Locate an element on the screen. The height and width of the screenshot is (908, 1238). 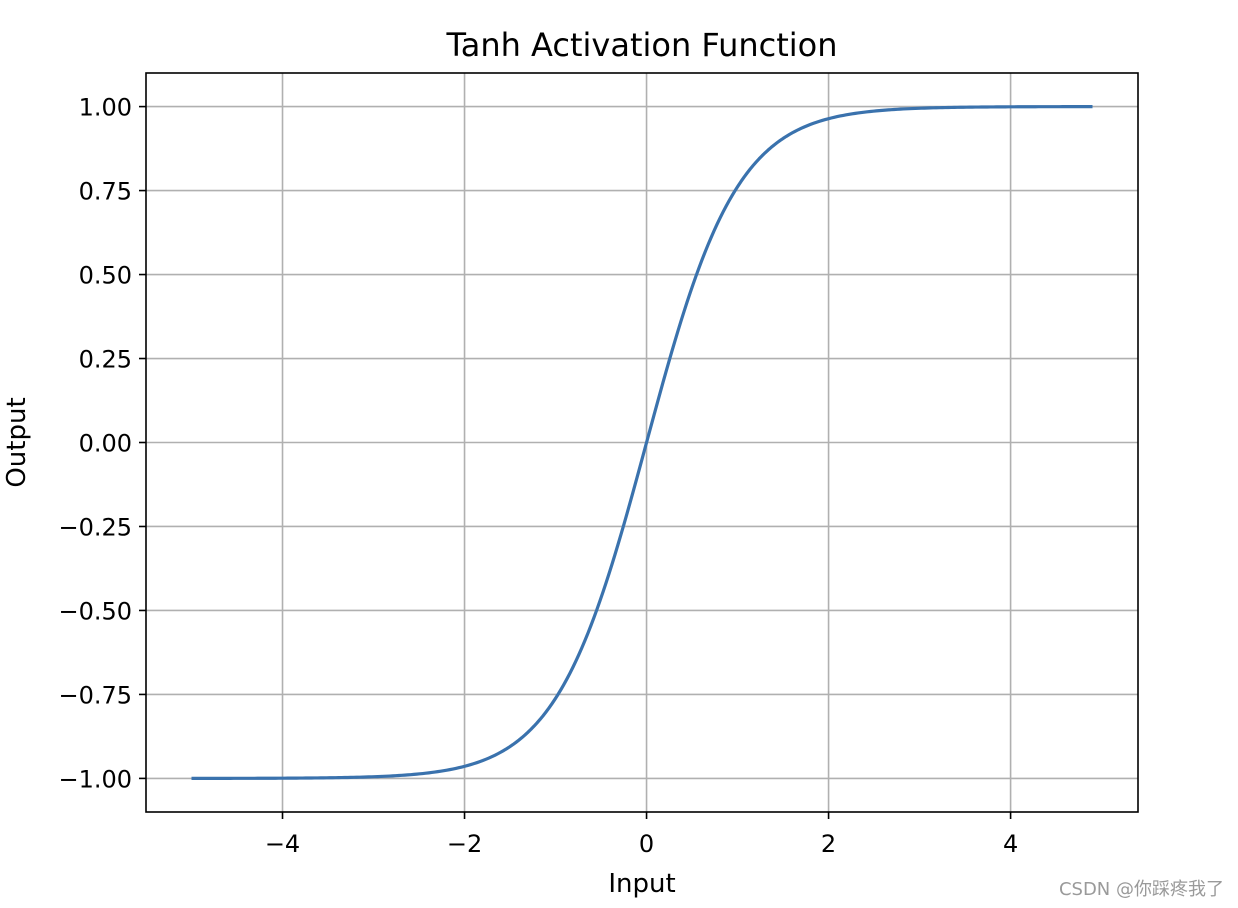
y-tick-label-5: −0.25 is located at coordinates (95, 527).